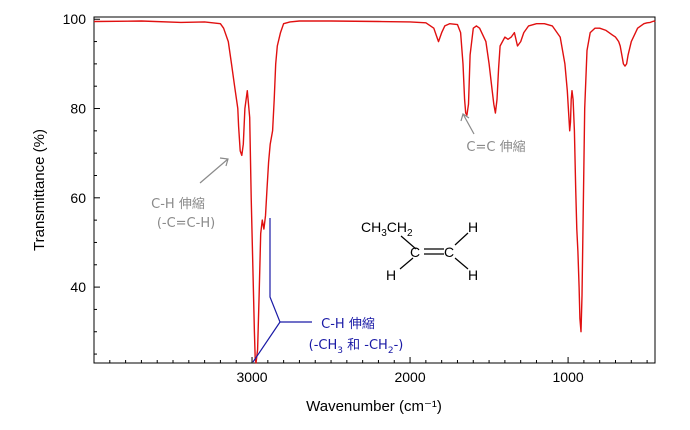 This screenshot has width=690, height=430. Describe the element at coordinates (409, 377) in the screenshot. I see `x-tick-label: 2000` at that location.